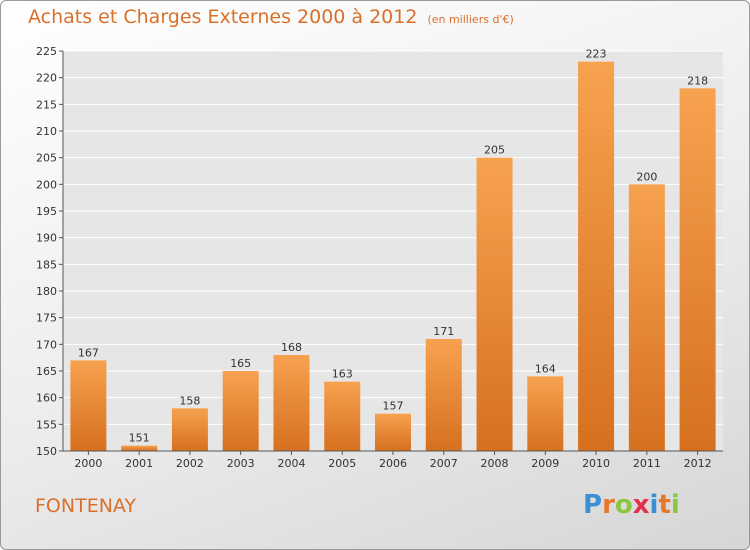  Describe the element at coordinates (88, 352) in the screenshot. I see `data-label: 167` at that location.